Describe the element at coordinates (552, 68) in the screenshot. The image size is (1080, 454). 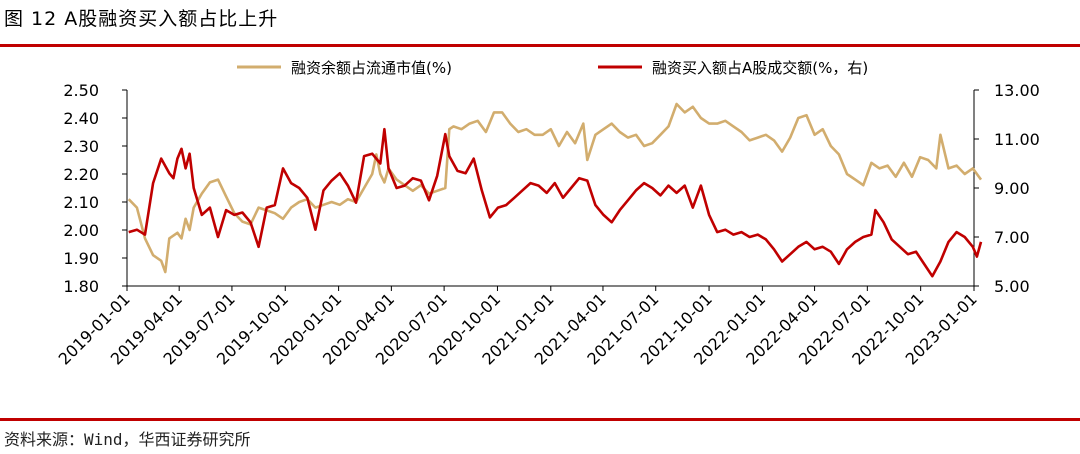
I see `chart-legend: 融资余额占流通市值(%) 融资买入额占A股成交额(%，右)` at that location.